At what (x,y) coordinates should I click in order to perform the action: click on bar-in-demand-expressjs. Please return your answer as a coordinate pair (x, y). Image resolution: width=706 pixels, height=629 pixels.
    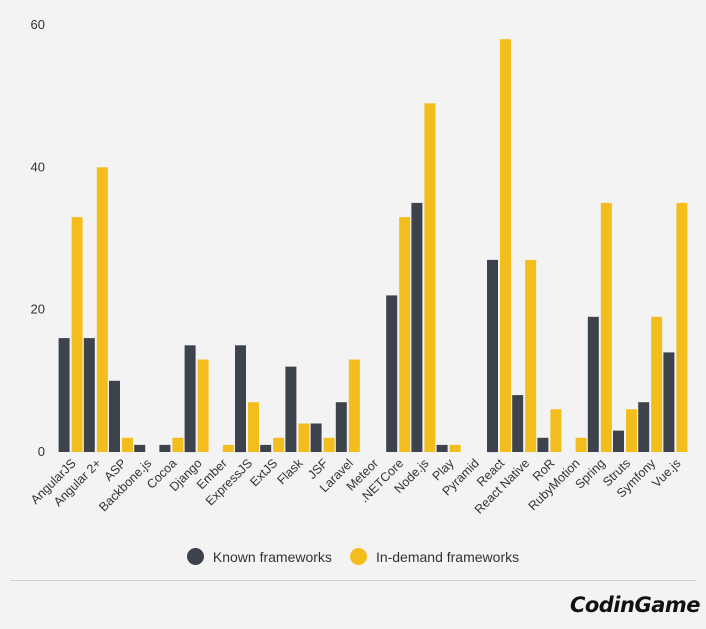
    Looking at the image, I should click on (253, 427).